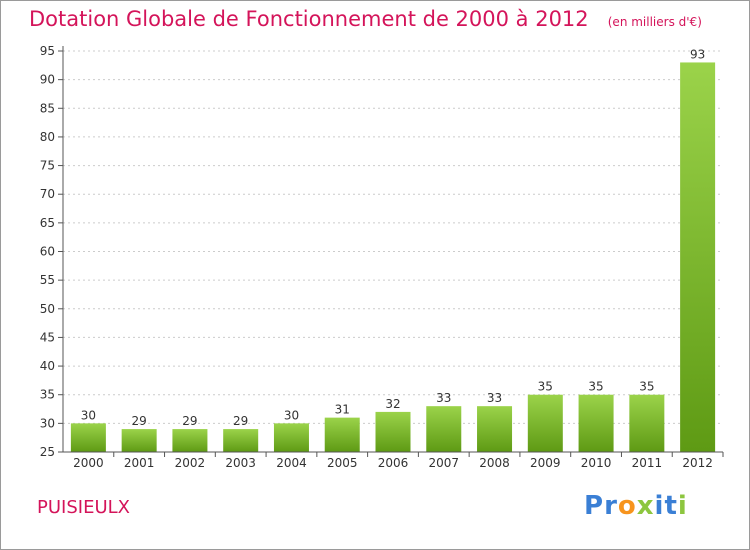 This screenshot has width=750, height=550. I want to click on y-tick-label: 85, so click(47, 108).